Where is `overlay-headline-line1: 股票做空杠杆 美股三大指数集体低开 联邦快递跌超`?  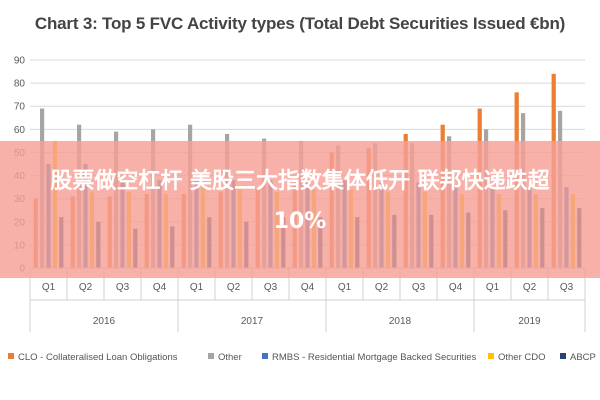 overlay-headline-line1: 股票做空杠杆 美股三大指数集体低开 联邦快递跌超 is located at coordinates (300, 181).